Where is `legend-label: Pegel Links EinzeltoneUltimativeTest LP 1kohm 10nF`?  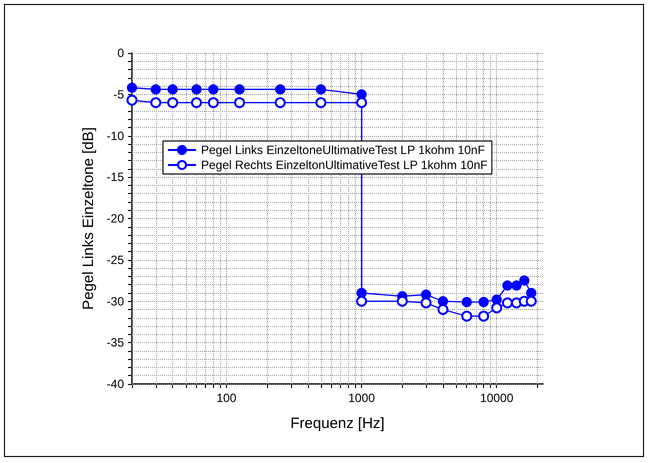
legend-label: Pegel Links EinzeltoneUltimativeTest LP 1kohm 10nF is located at coordinates (343, 150).